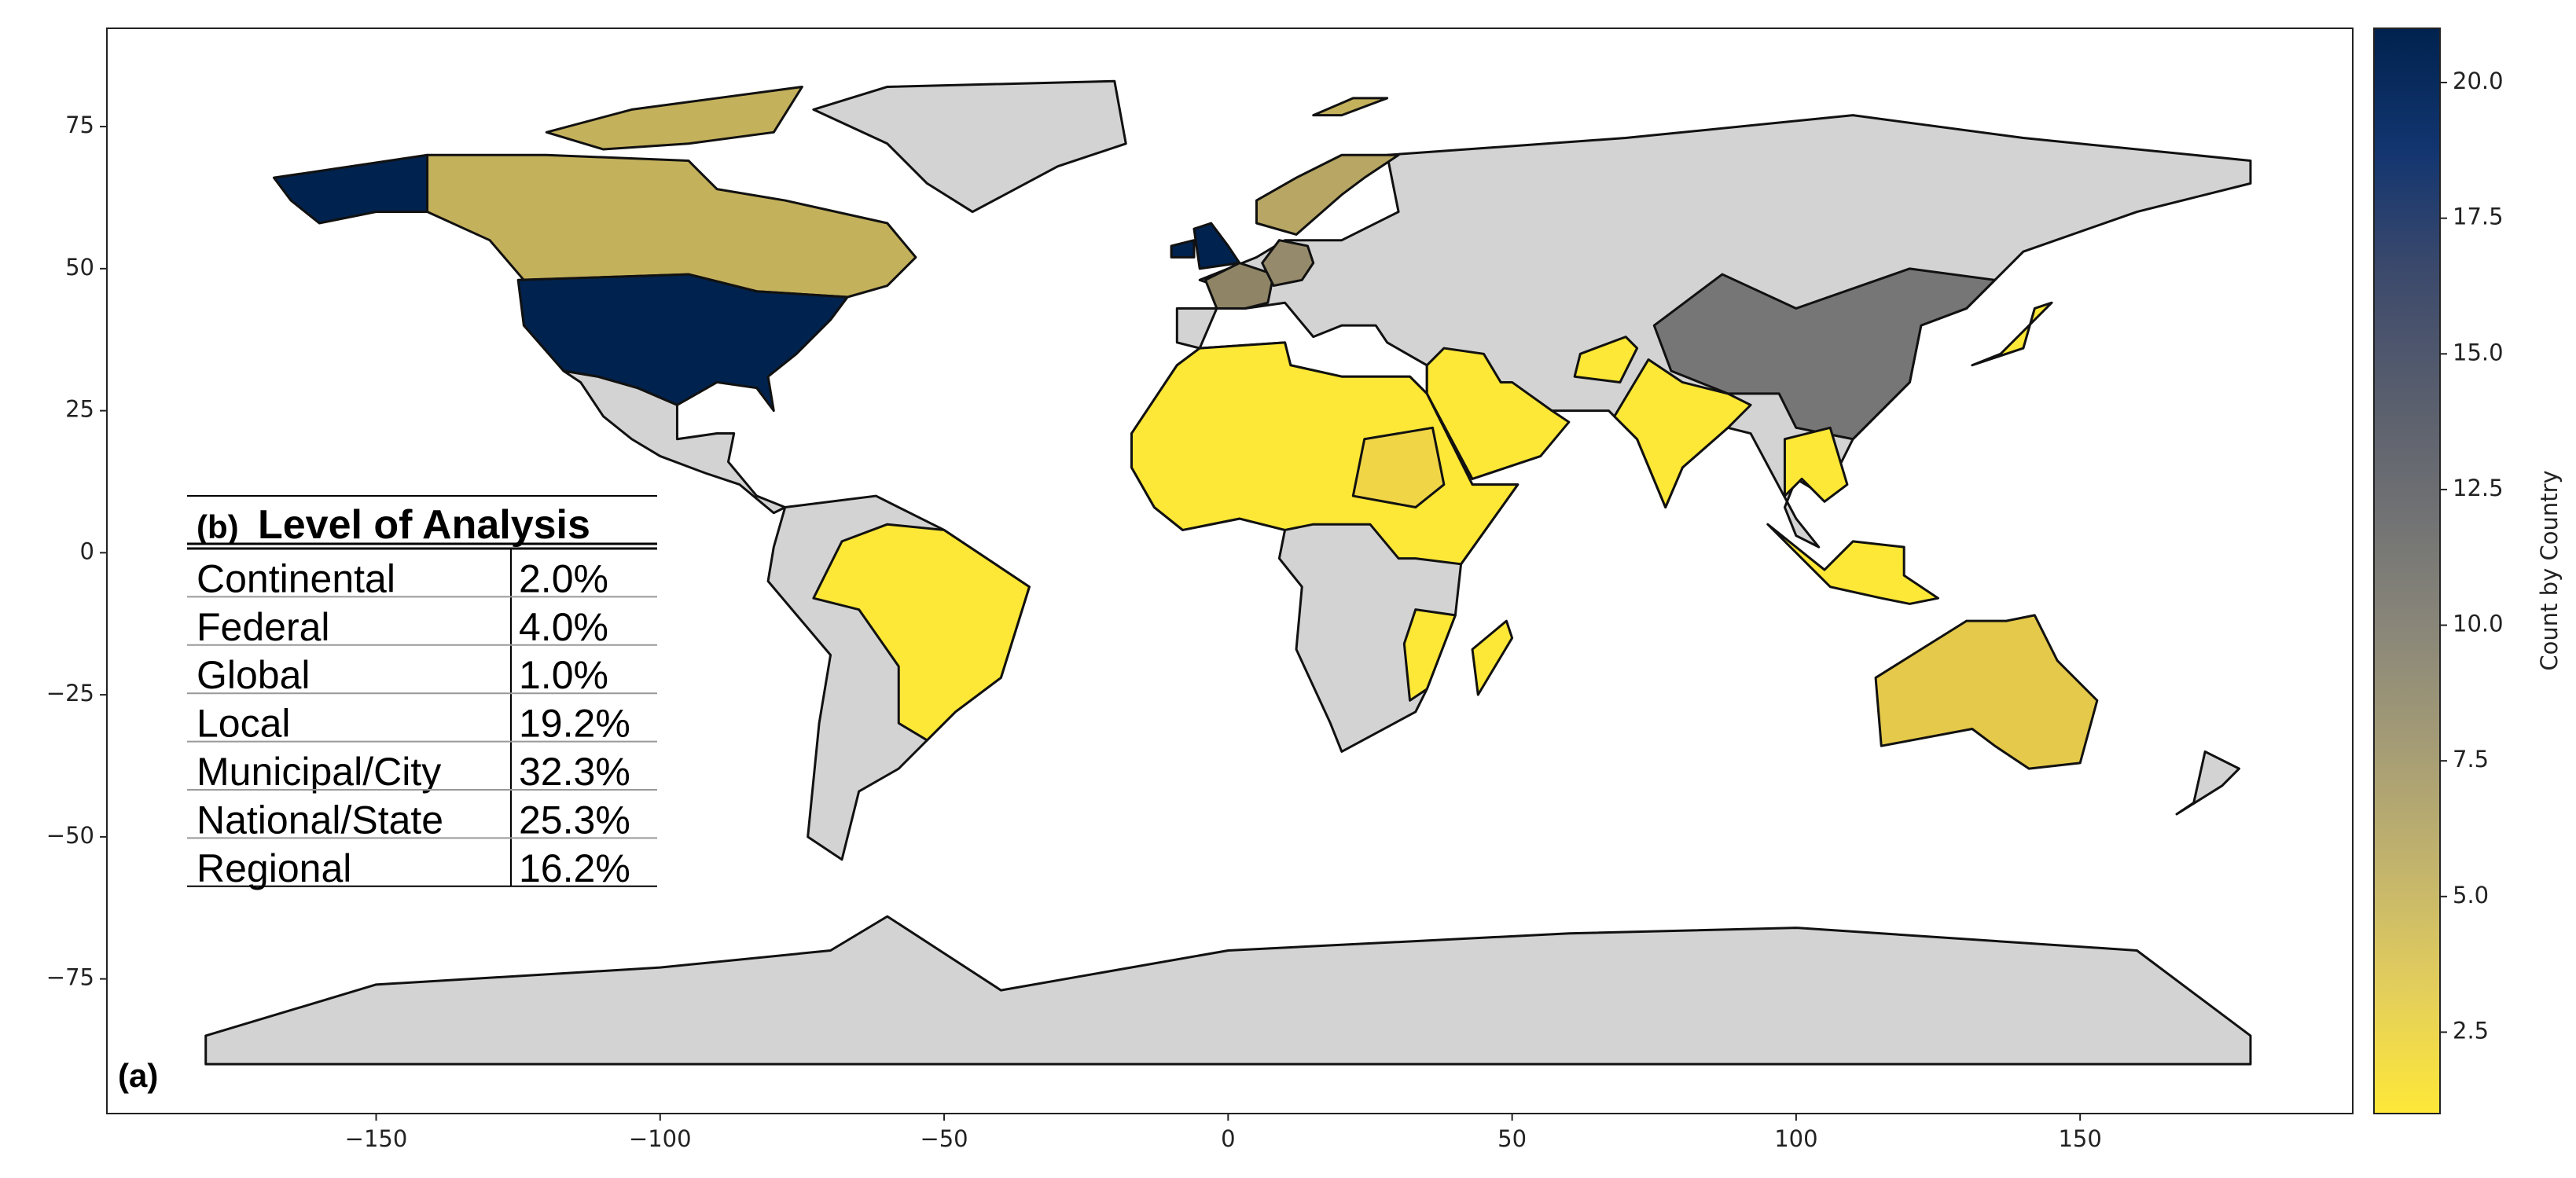 The image size is (2576, 1178). Describe the element at coordinates (563, 578) in the screenshot. I see `table-cell: 2.0%` at that location.